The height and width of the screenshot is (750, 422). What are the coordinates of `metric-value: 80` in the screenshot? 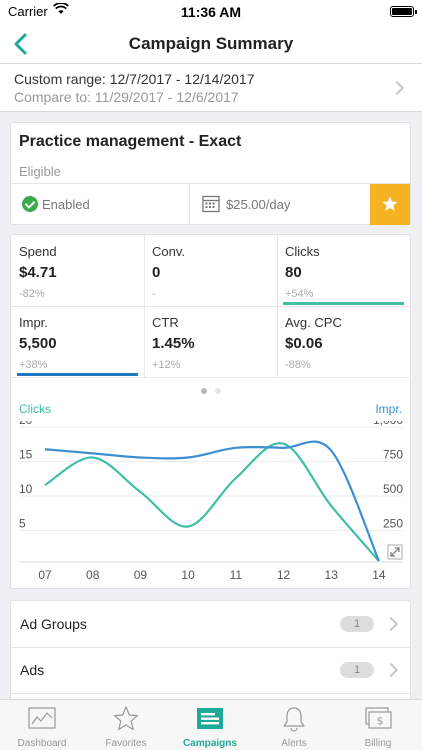 It's located at (293, 272).